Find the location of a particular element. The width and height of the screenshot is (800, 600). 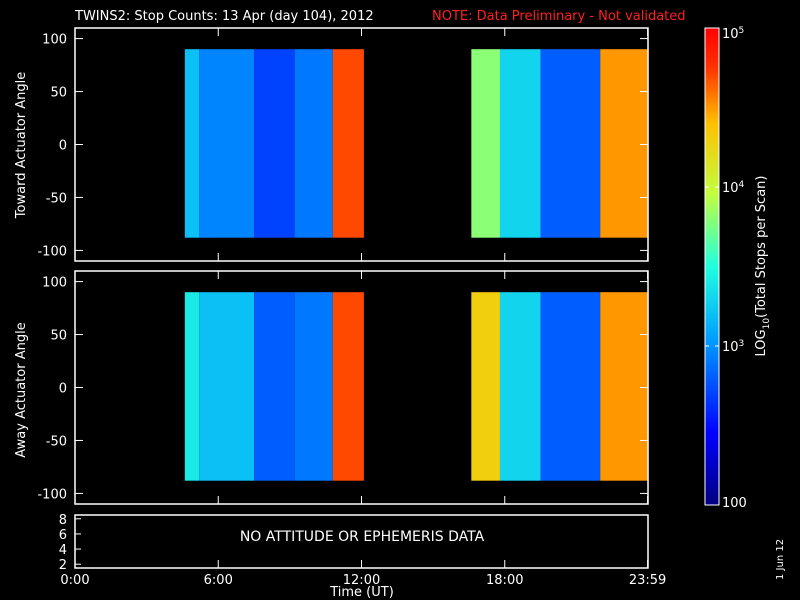

no-data-message: NO ATTITUDE OR EPHEMERIS DATA is located at coordinates (362, 537).